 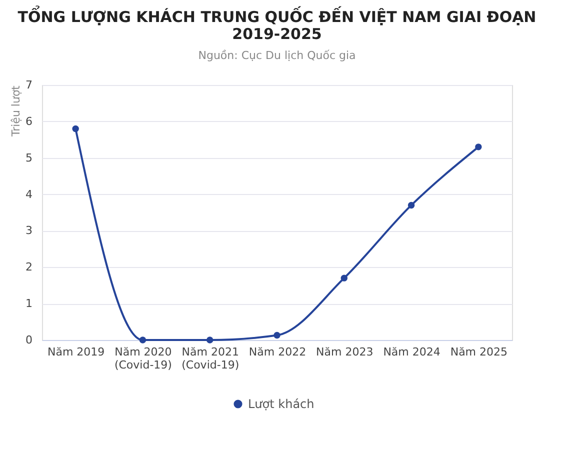 I want to click on x-tick-label: Năm 2021 (Covid-19), so click(x=211, y=359).